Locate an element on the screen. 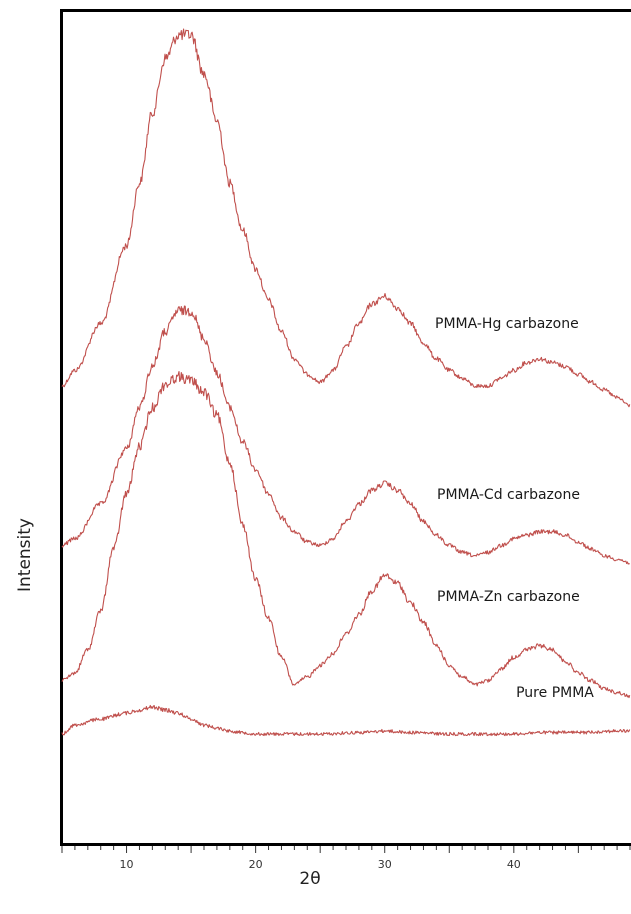  x-axis-title: 2θ is located at coordinates (309, 879).